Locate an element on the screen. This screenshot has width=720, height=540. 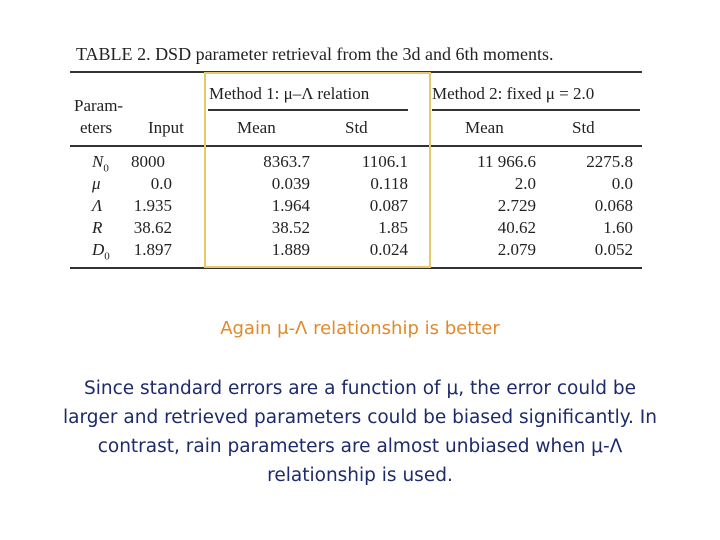
cell: 2.729 is located at coordinates (516, 205).